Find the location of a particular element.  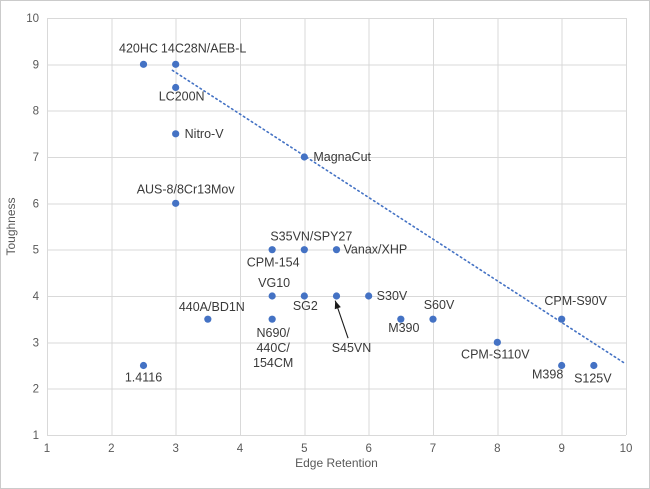

data-point-s30v is located at coordinates (369, 296).